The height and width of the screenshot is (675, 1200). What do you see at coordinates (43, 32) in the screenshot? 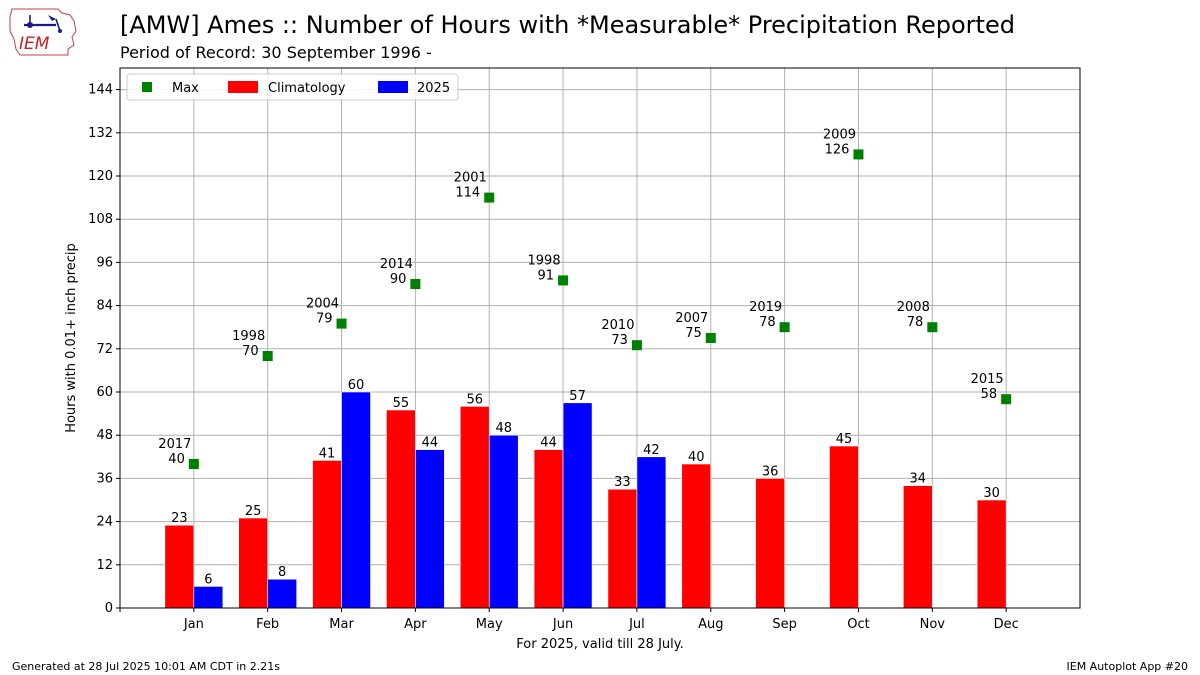
I see `iem-logo: IEM` at bounding box center [43, 32].